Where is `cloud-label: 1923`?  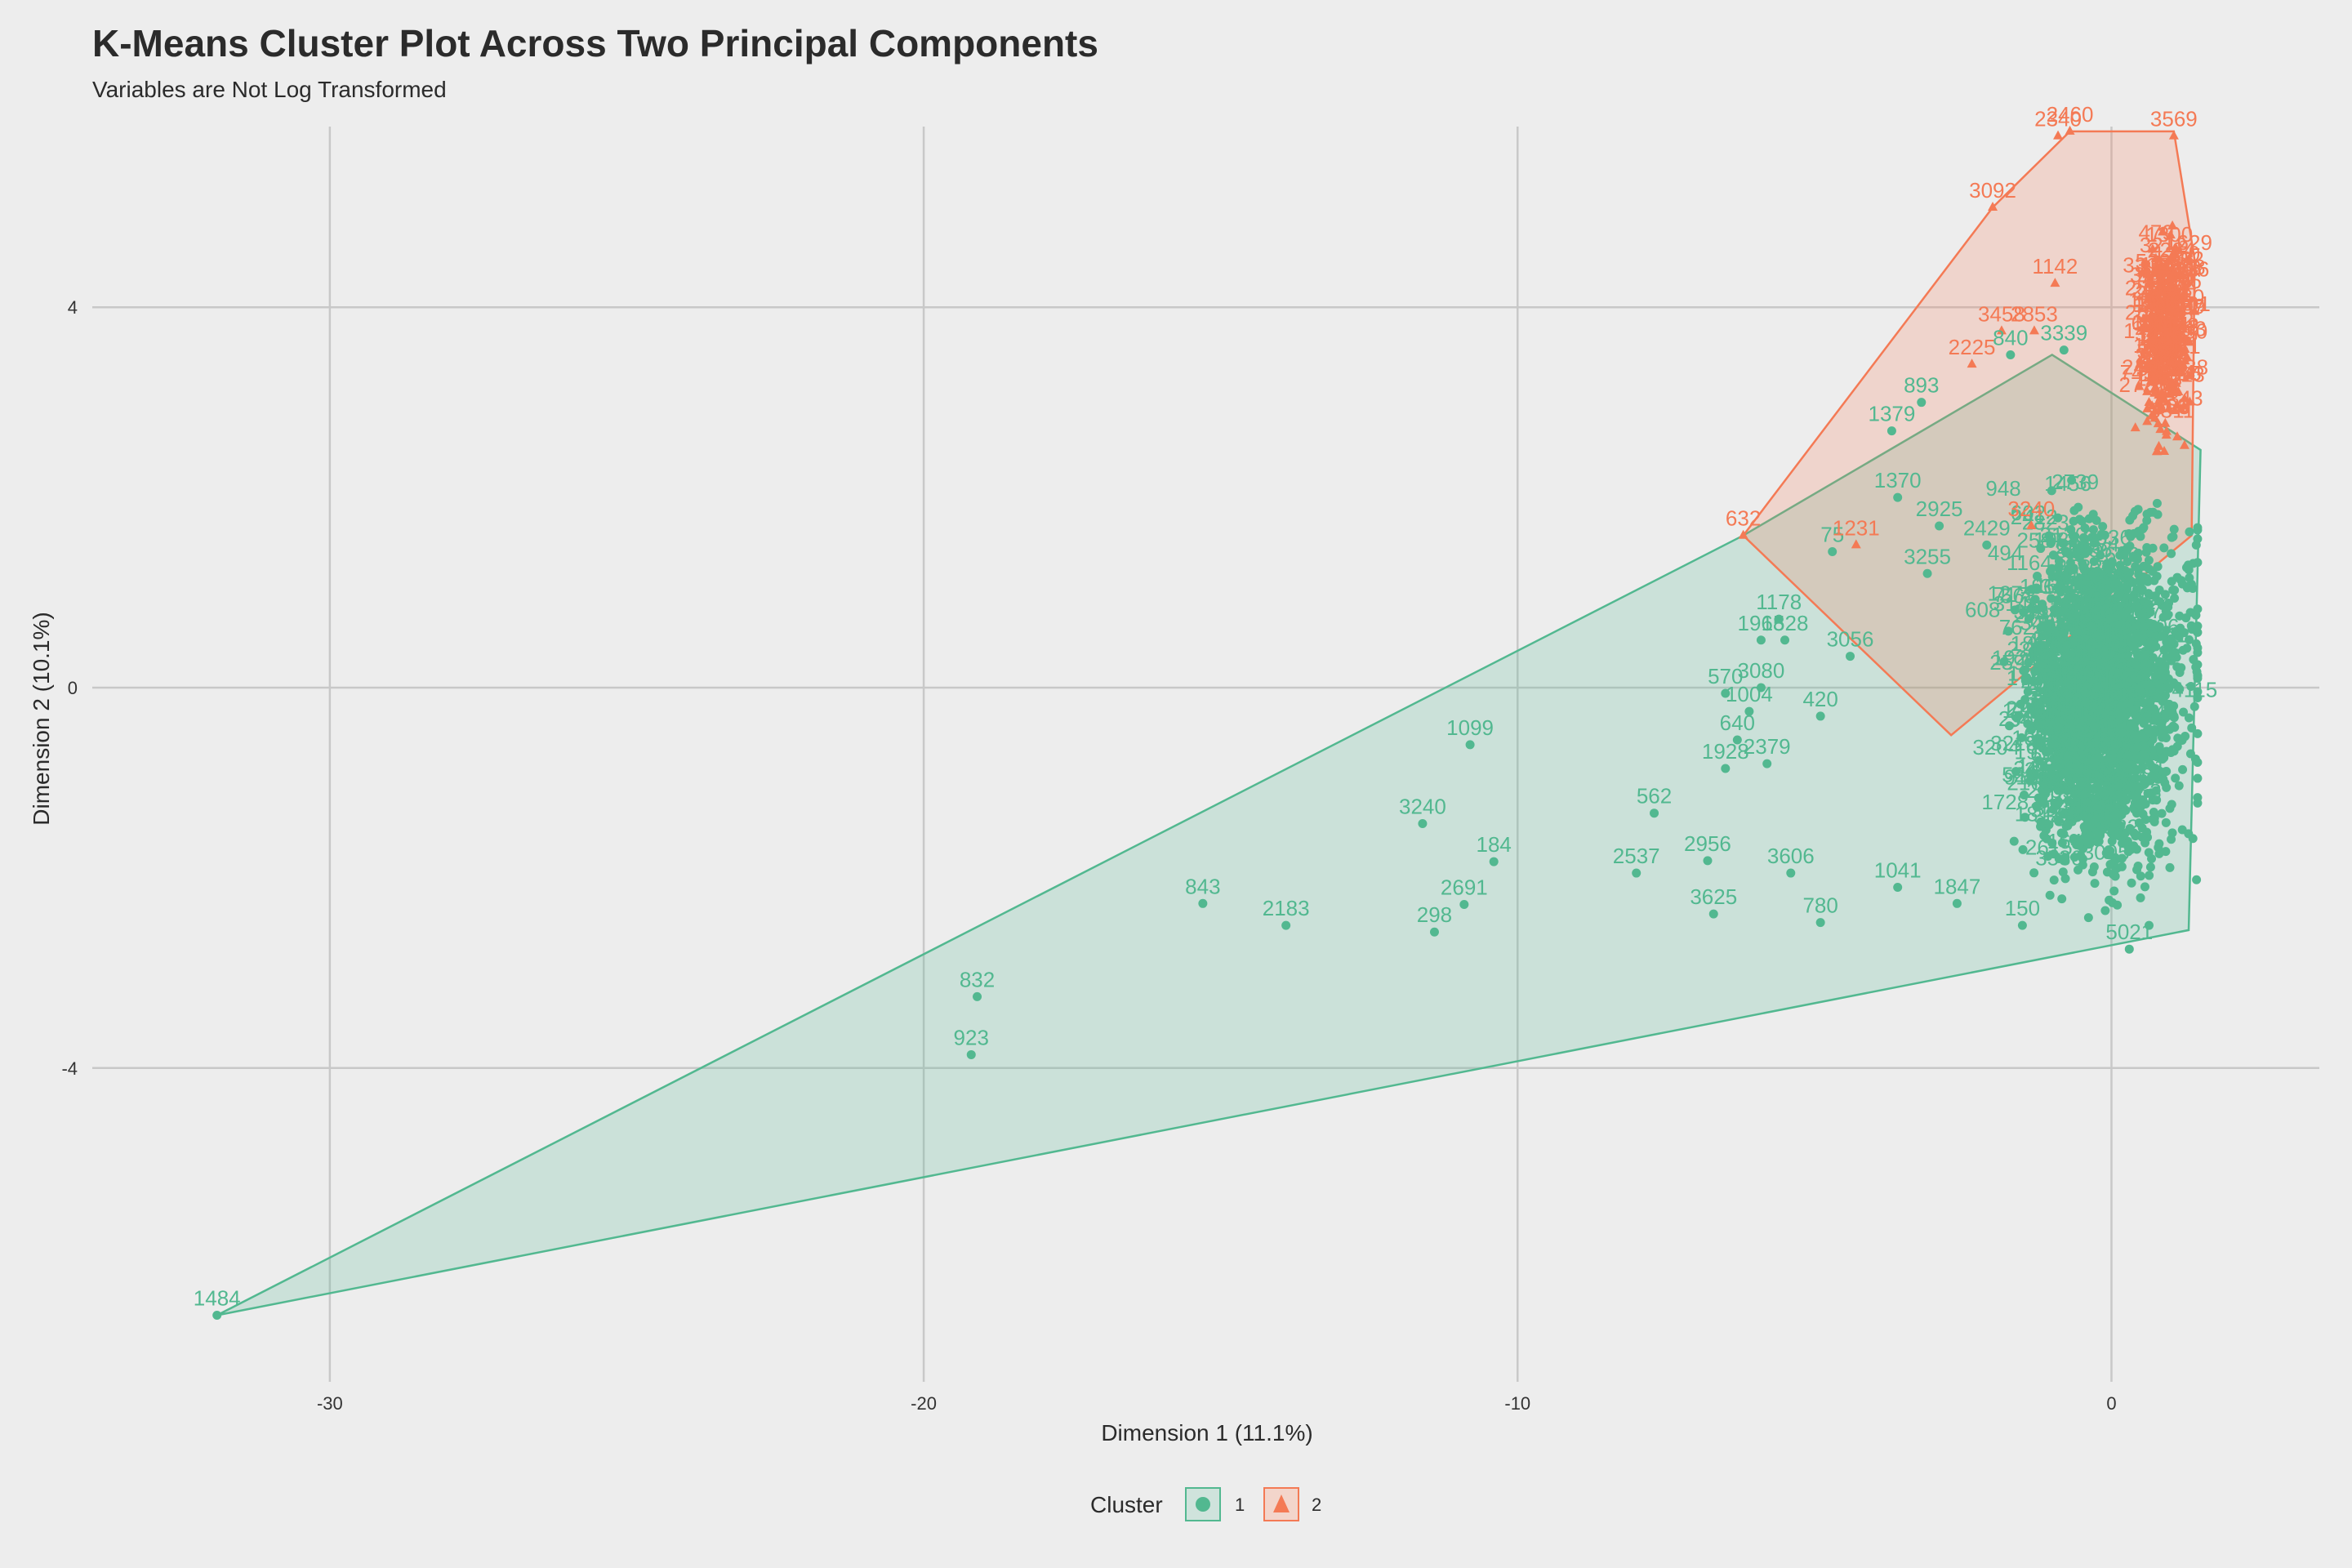
cloud-label: 1923 is located at coordinates (2015, 657).